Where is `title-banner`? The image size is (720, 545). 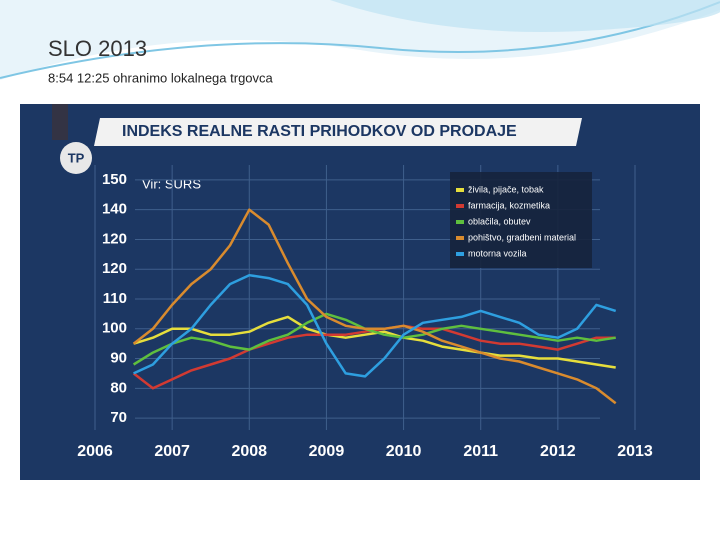
title-banner is located at coordinates (338, 132).